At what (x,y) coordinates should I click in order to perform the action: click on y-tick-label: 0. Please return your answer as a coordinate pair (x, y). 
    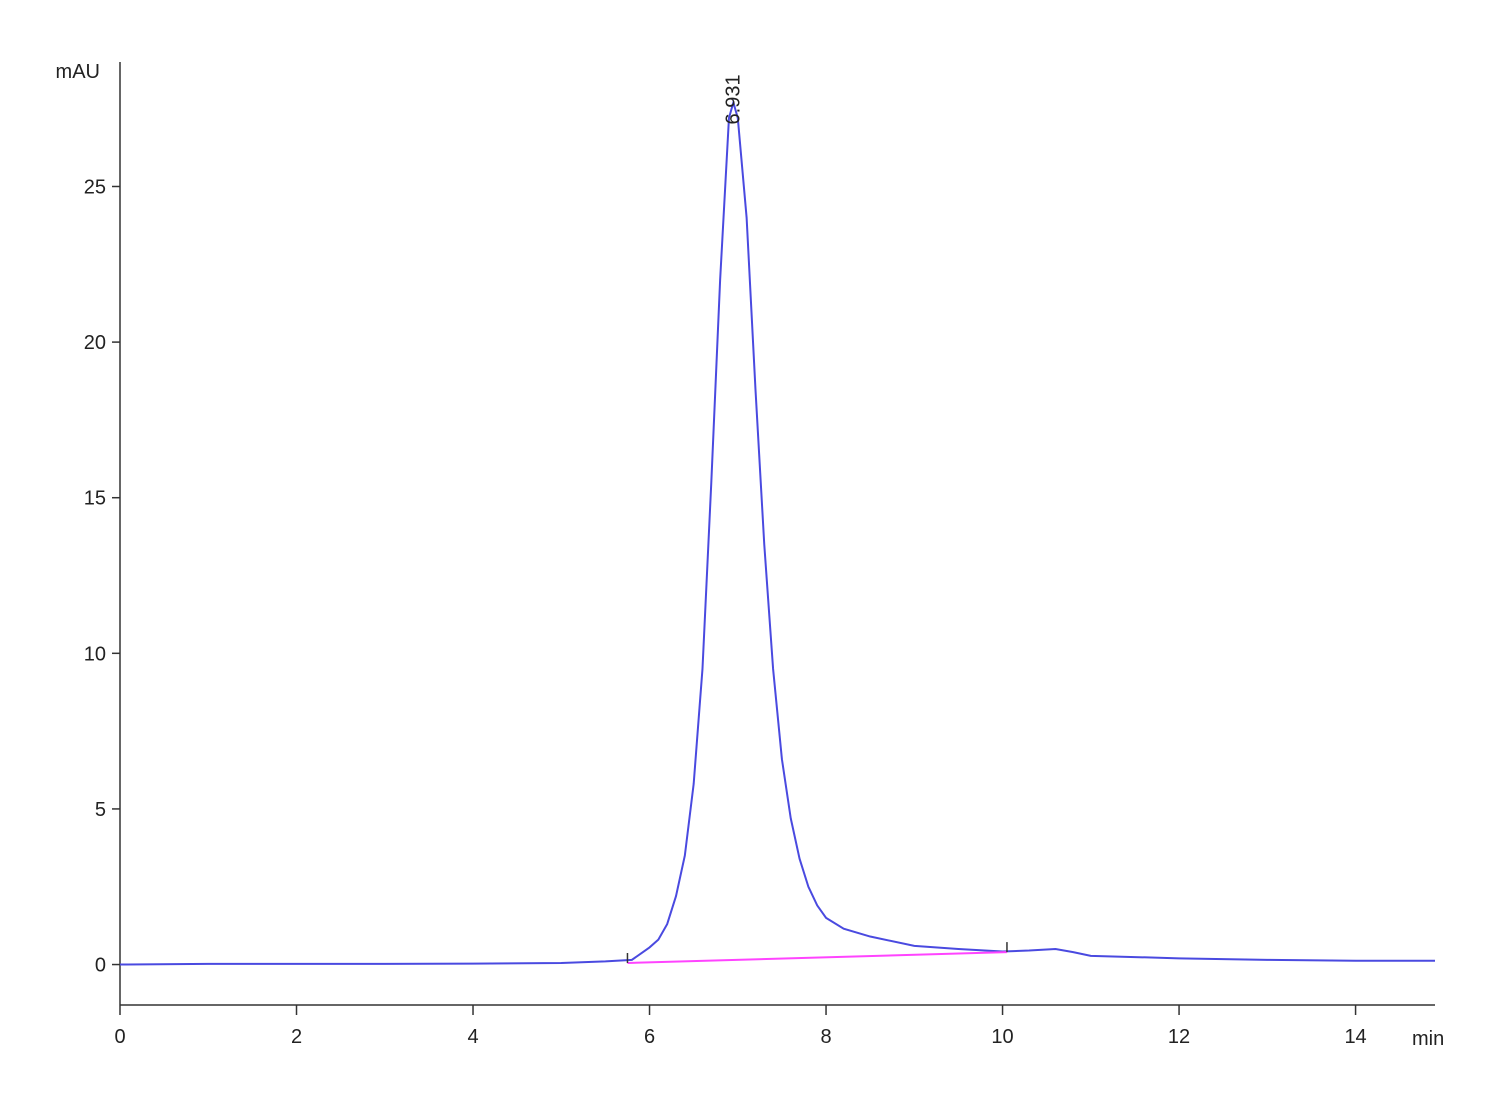
    Looking at the image, I should click on (100, 966).